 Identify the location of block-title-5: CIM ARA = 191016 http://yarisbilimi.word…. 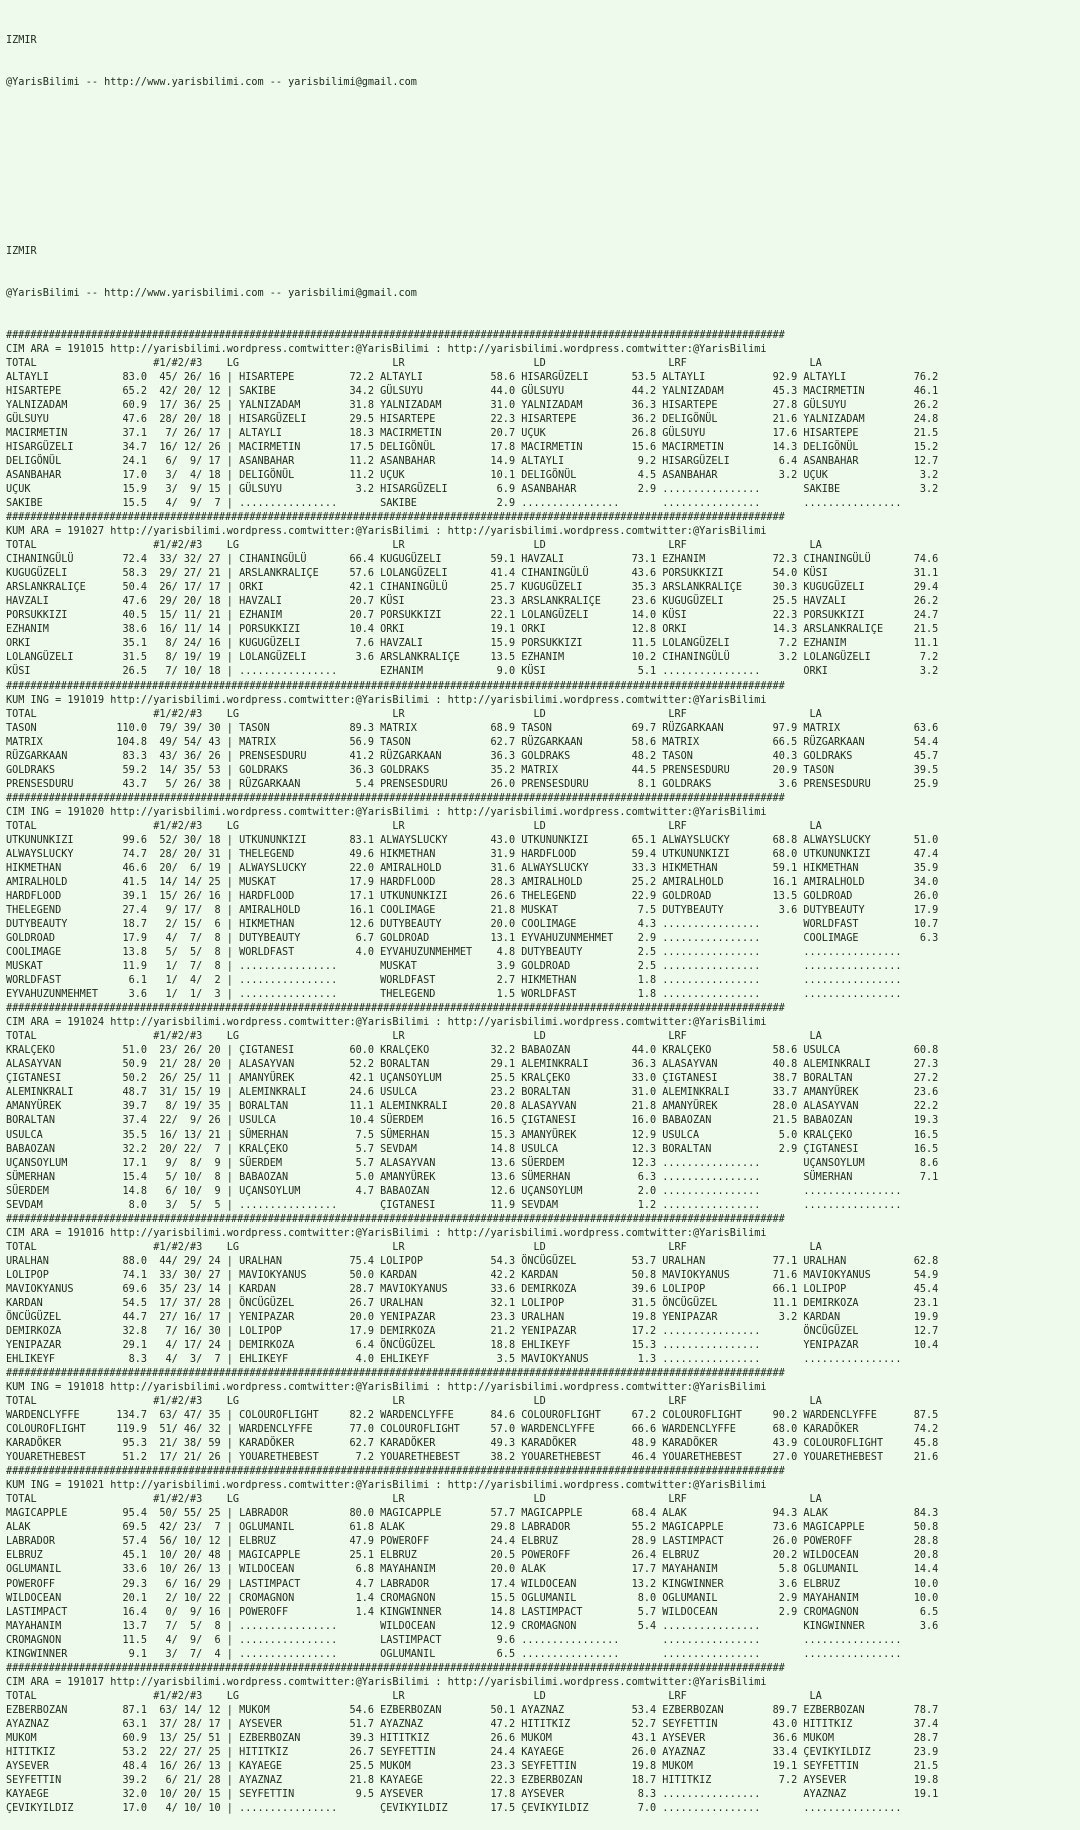
(386, 1233).